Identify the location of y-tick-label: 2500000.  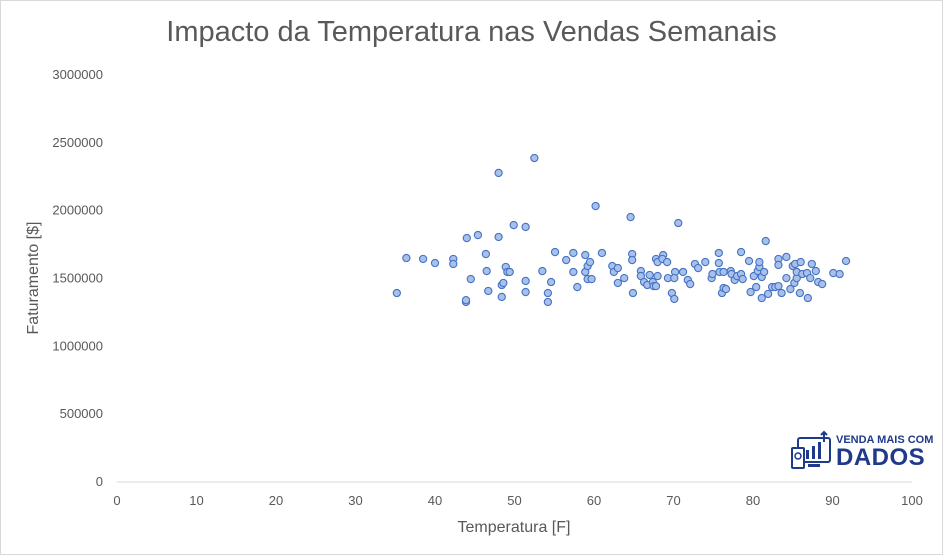
(77, 142).